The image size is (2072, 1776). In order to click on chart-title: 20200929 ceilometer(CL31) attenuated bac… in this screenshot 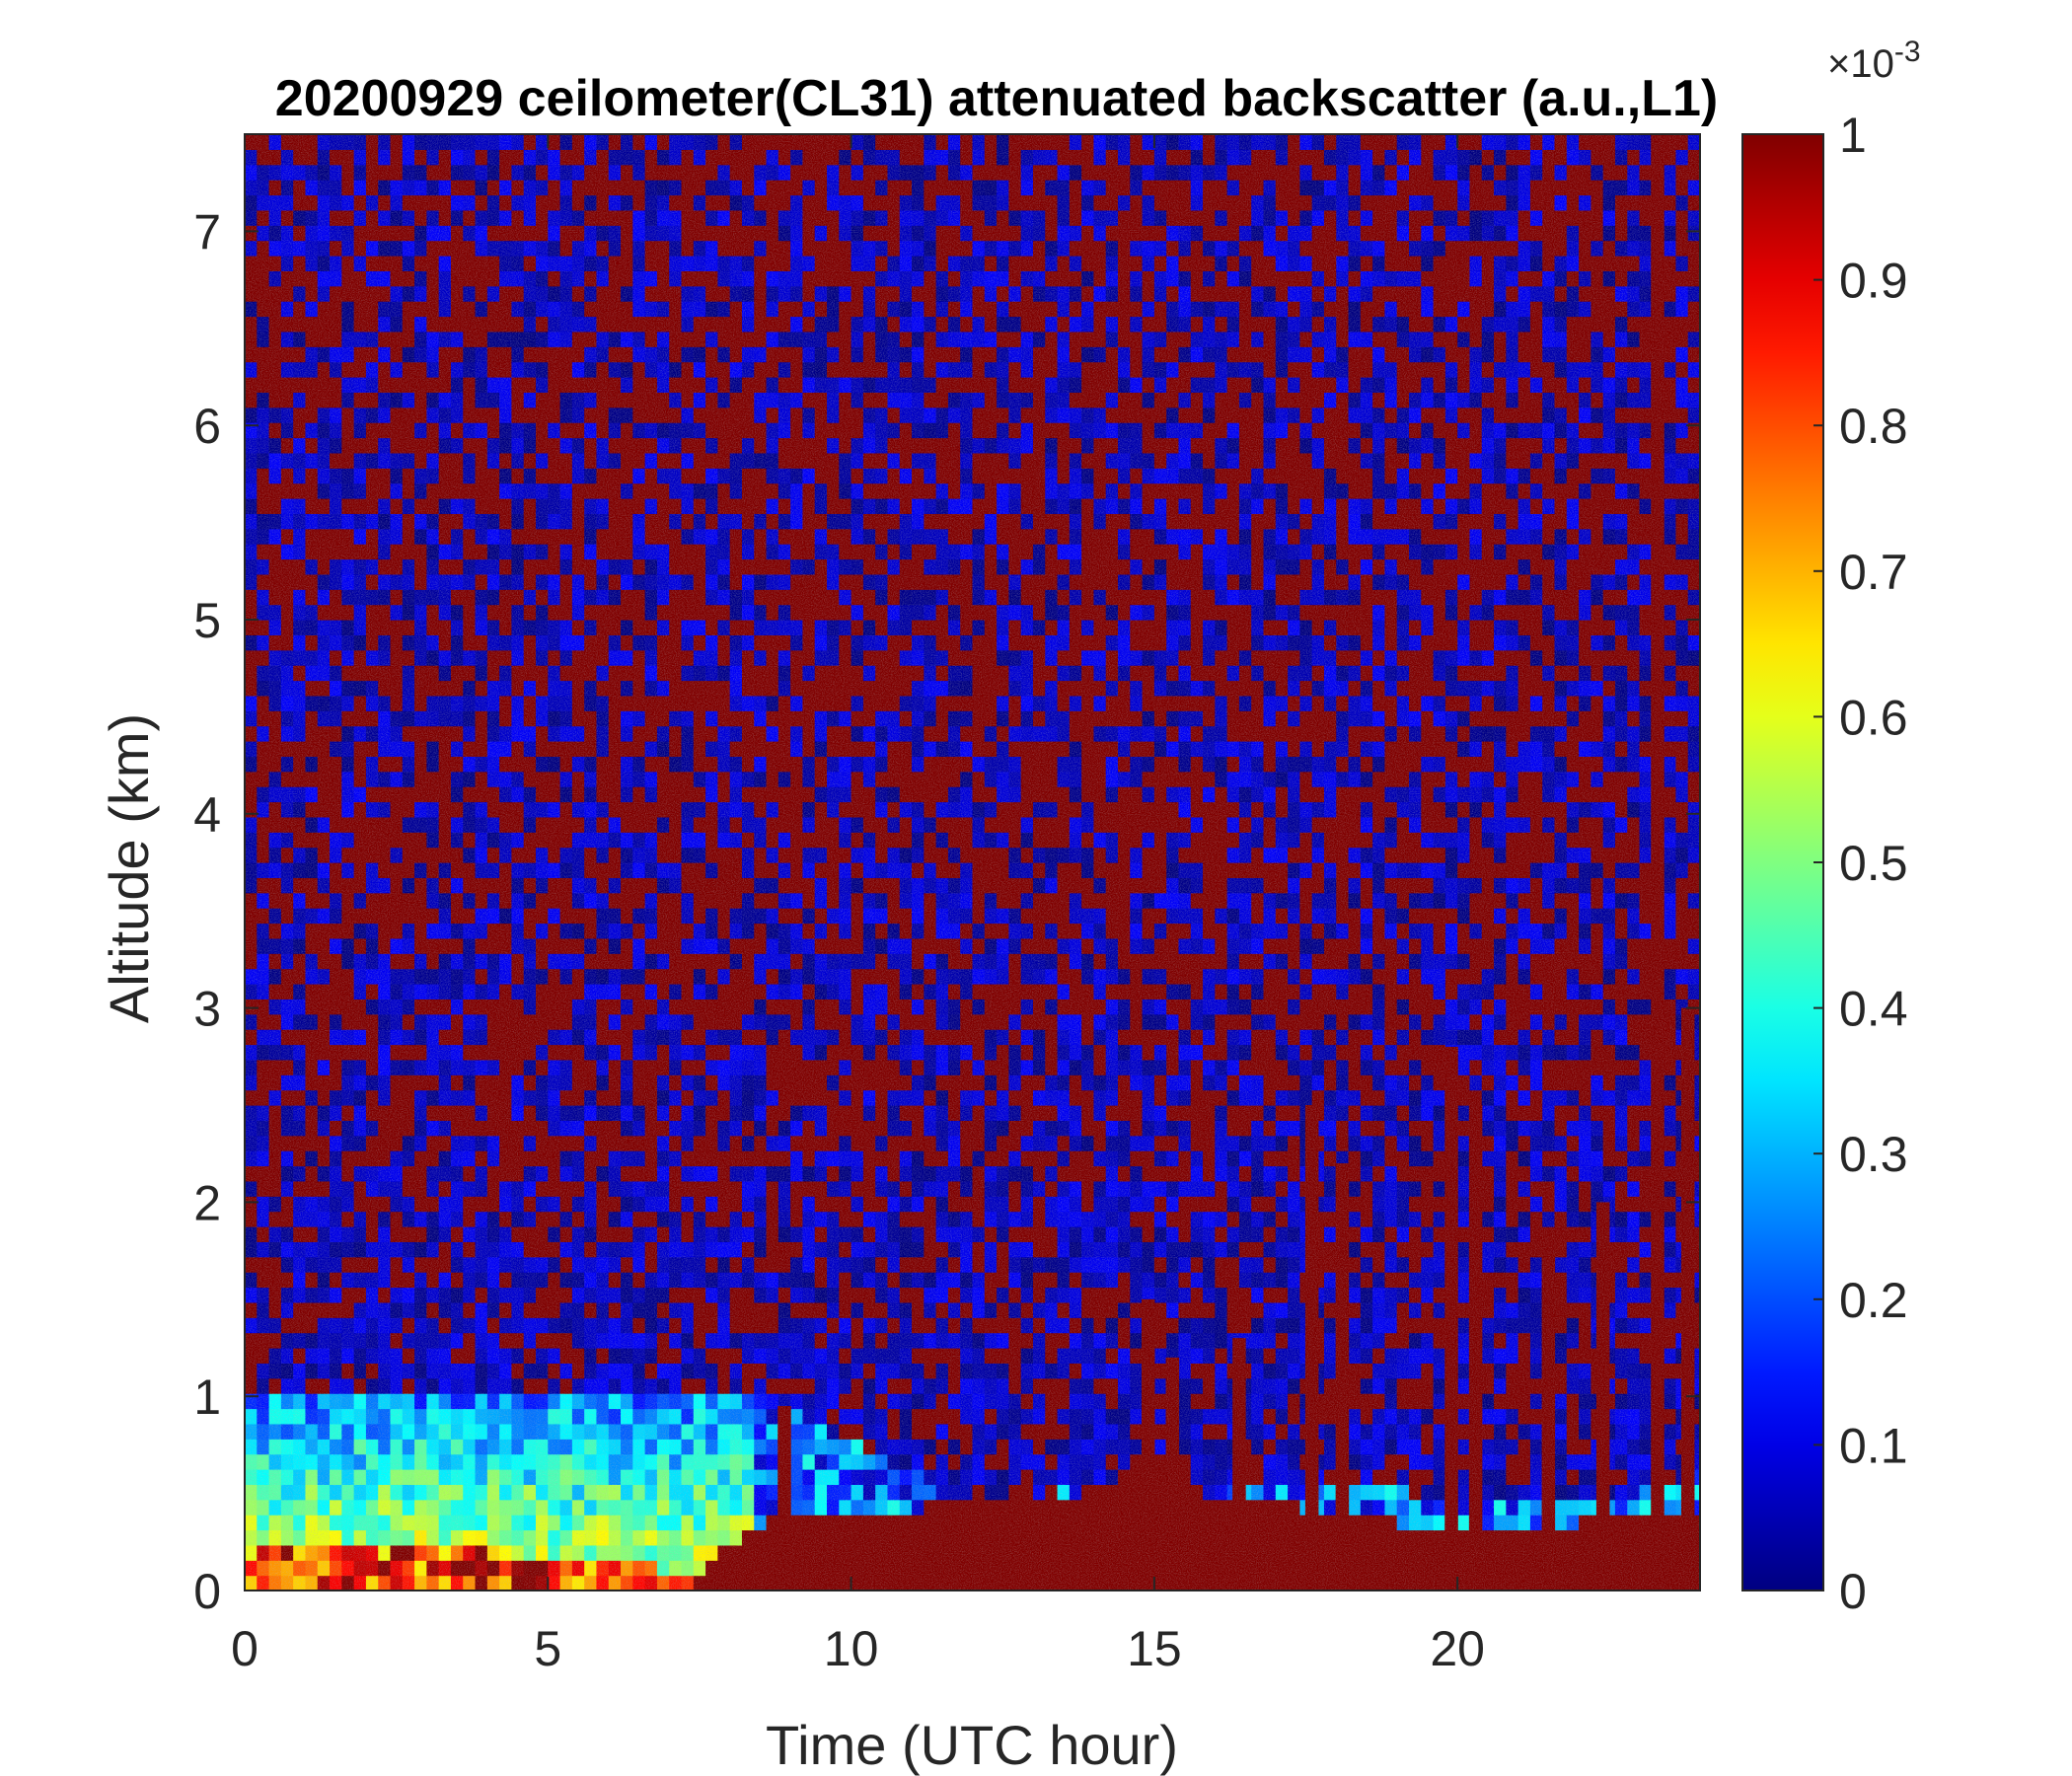, I will do `click(997, 99)`.